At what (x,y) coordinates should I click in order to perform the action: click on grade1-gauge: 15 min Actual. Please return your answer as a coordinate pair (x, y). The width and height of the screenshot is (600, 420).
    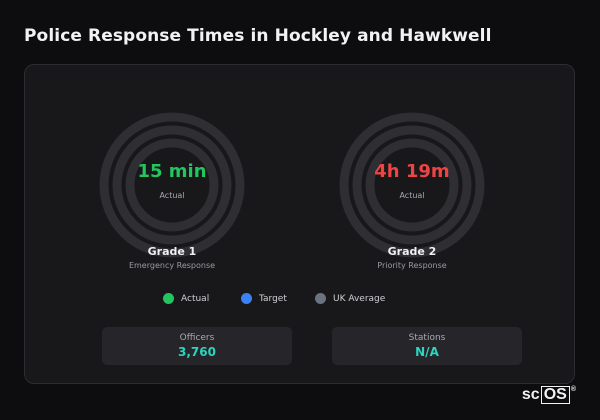
    Looking at the image, I should click on (172, 185).